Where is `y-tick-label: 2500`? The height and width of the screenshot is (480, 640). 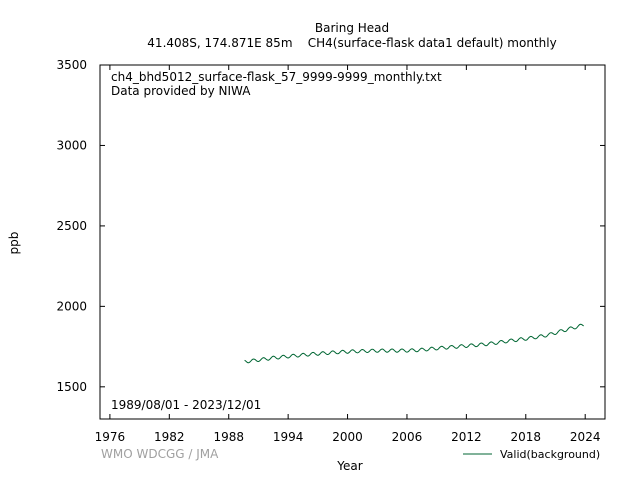
y-tick-label: 2500 is located at coordinates (71, 226).